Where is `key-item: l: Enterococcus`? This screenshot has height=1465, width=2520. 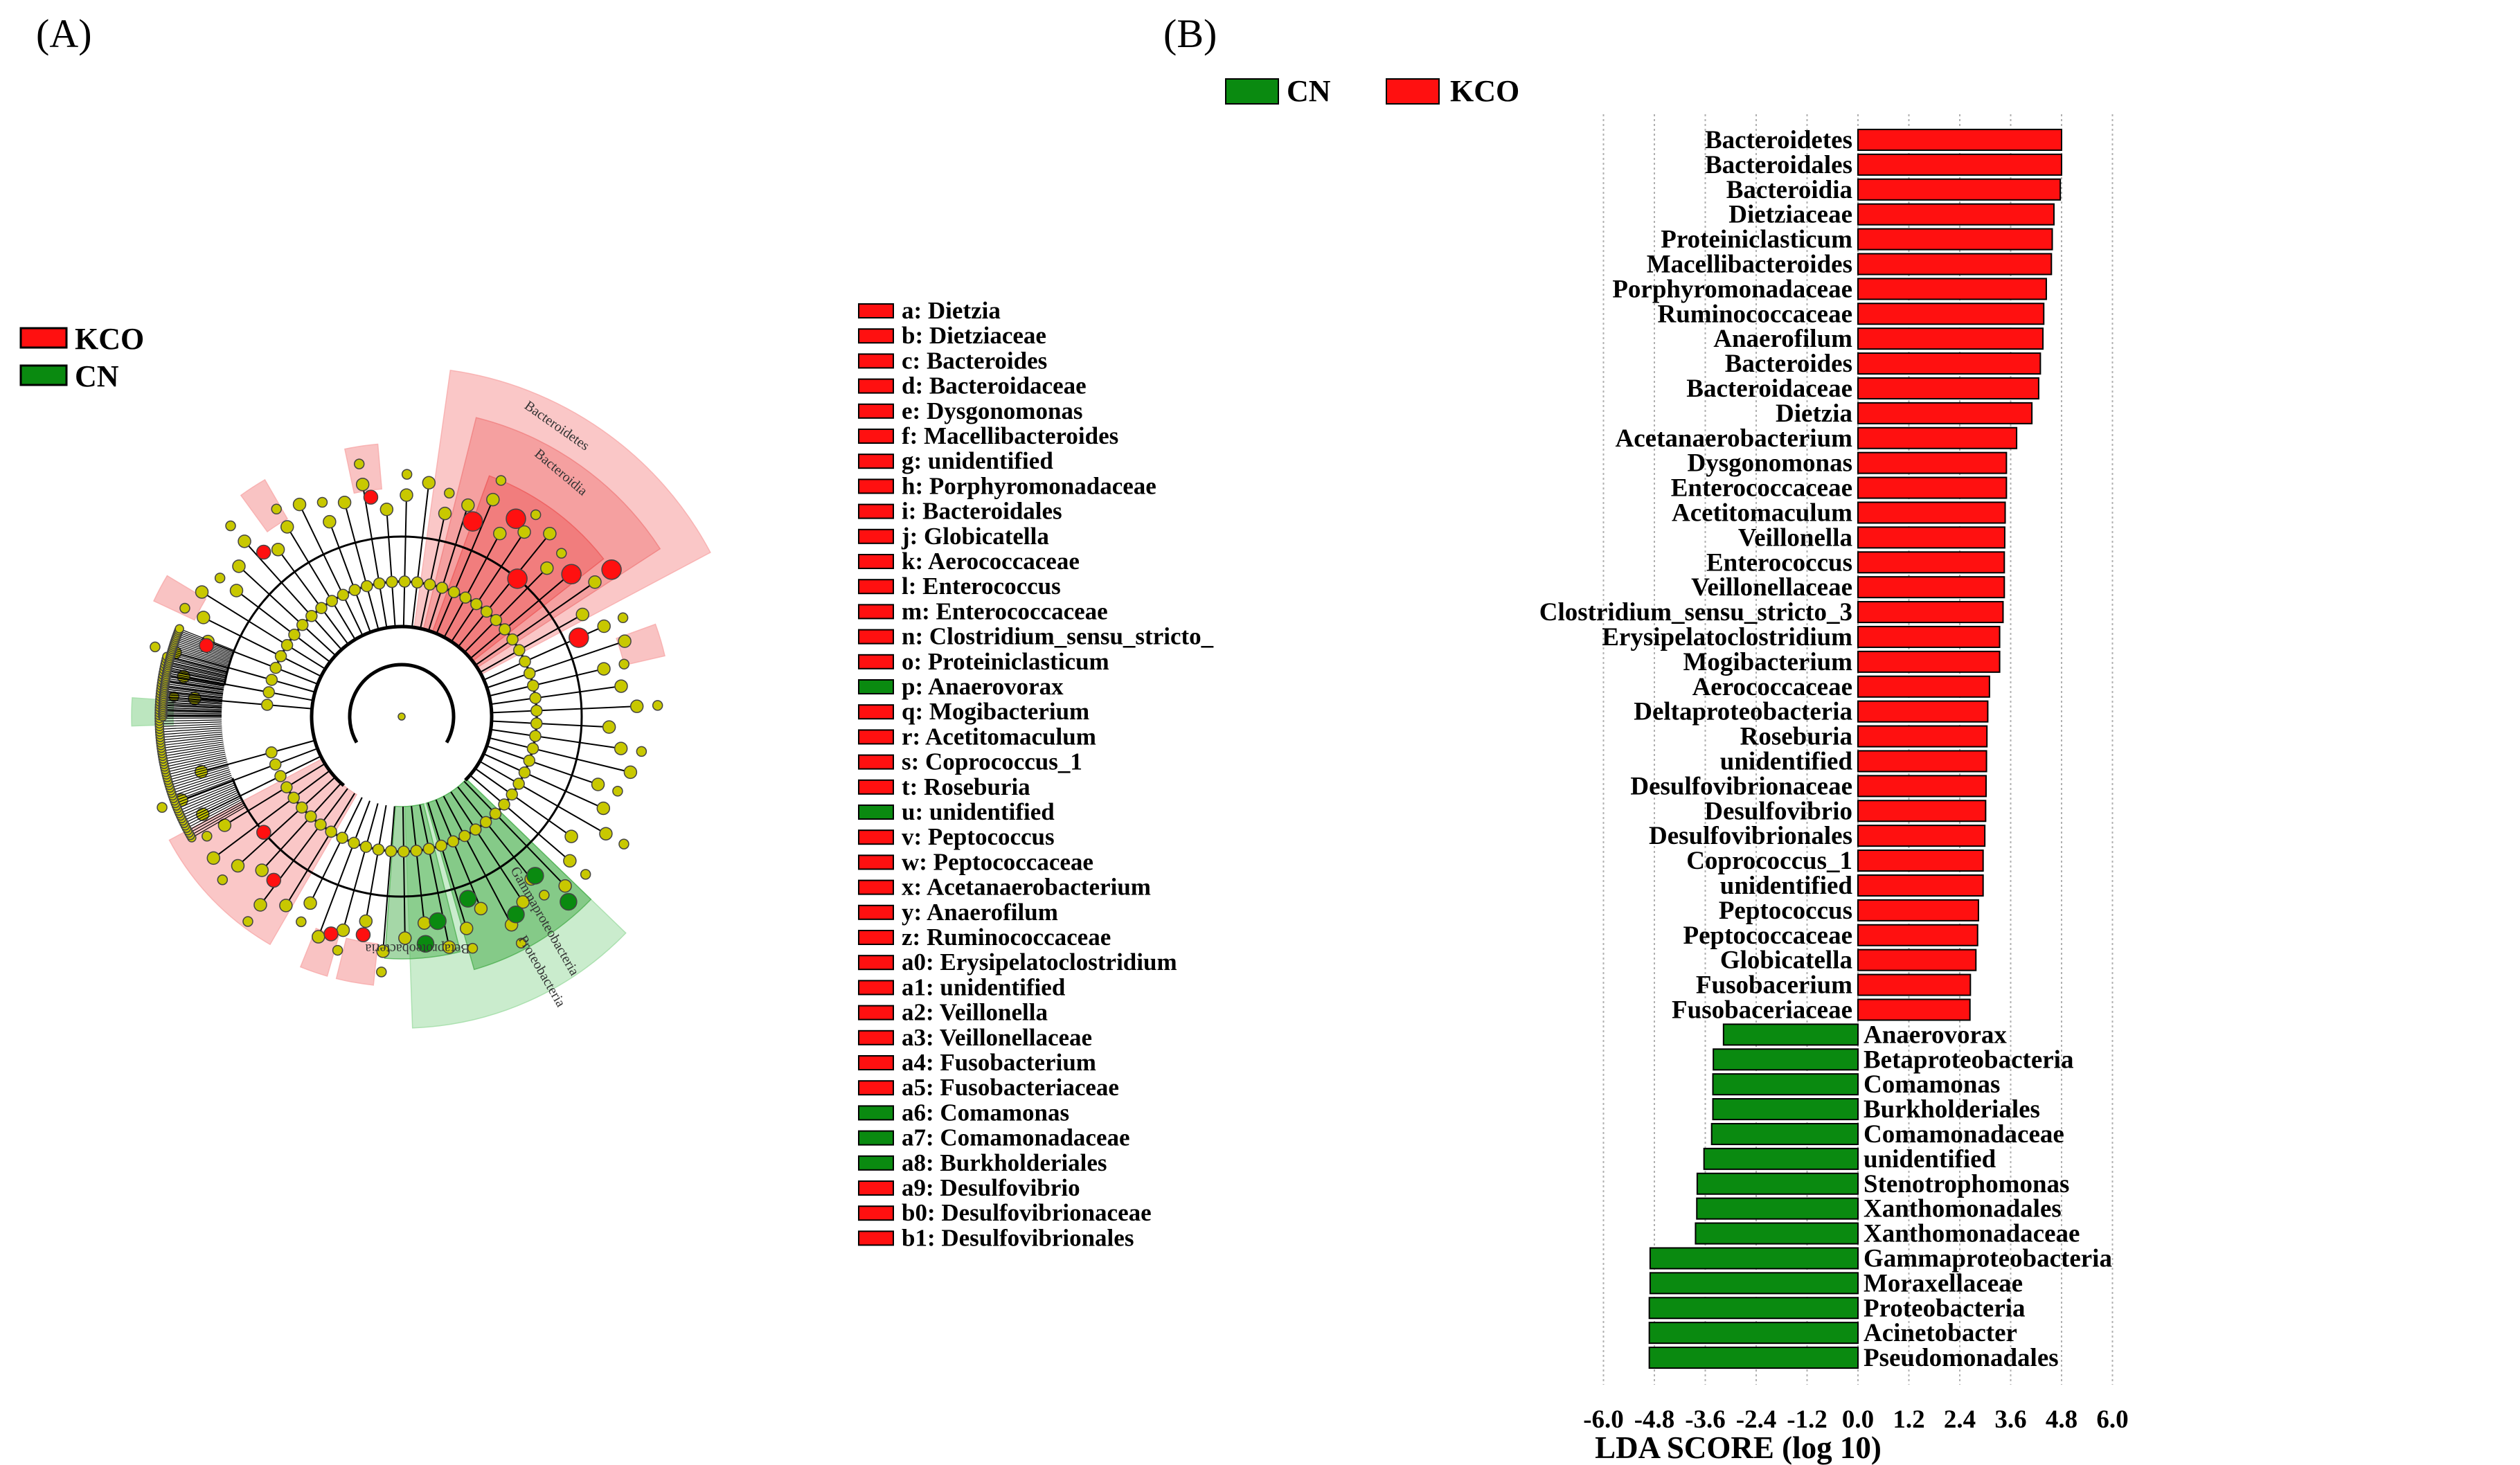
key-item: l: Enterococcus is located at coordinates (981, 586).